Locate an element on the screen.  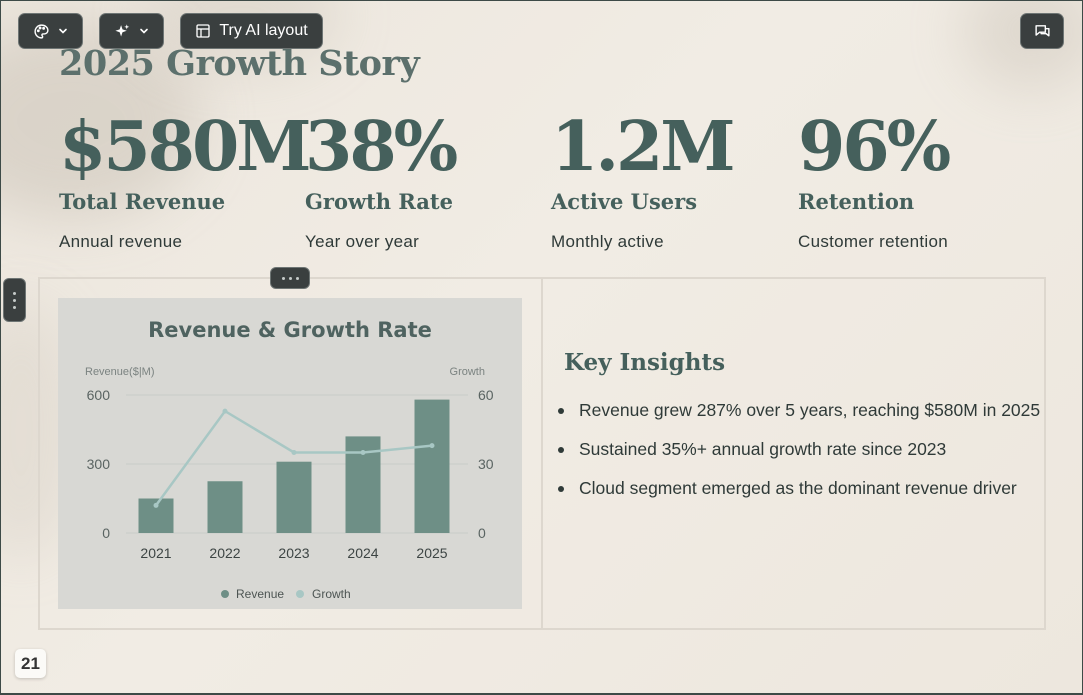
sparkle-icon is located at coordinates (122, 29).